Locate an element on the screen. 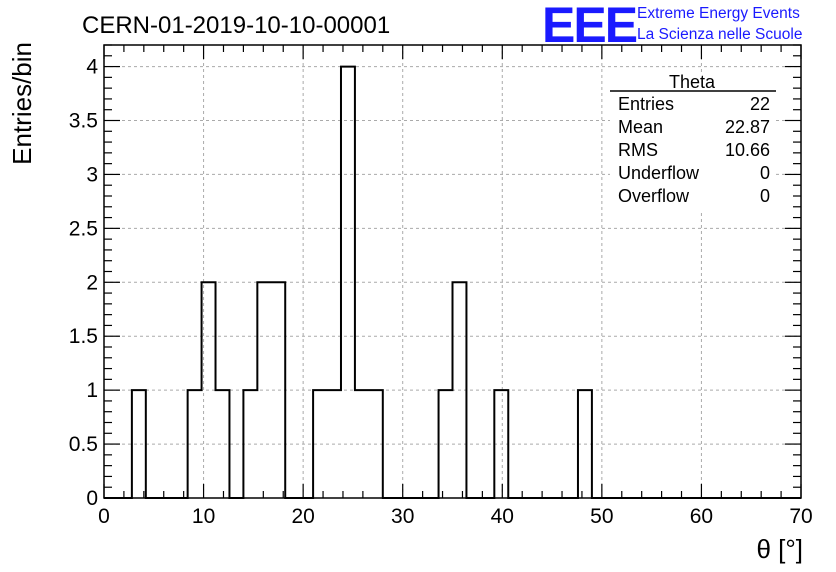  chart-title: CERN-01-2019-10-10-00001 is located at coordinates (236, 25).